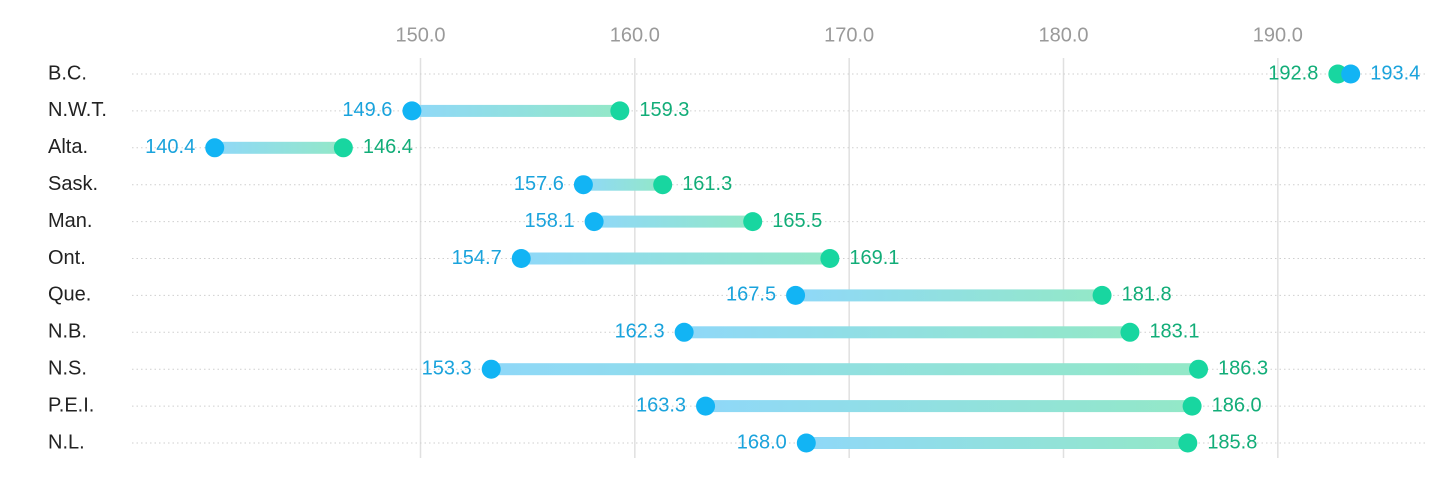 The image size is (1454, 500). What do you see at coordinates (797, 221) in the screenshot?
I see `end-value-label: 165.5` at bounding box center [797, 221].